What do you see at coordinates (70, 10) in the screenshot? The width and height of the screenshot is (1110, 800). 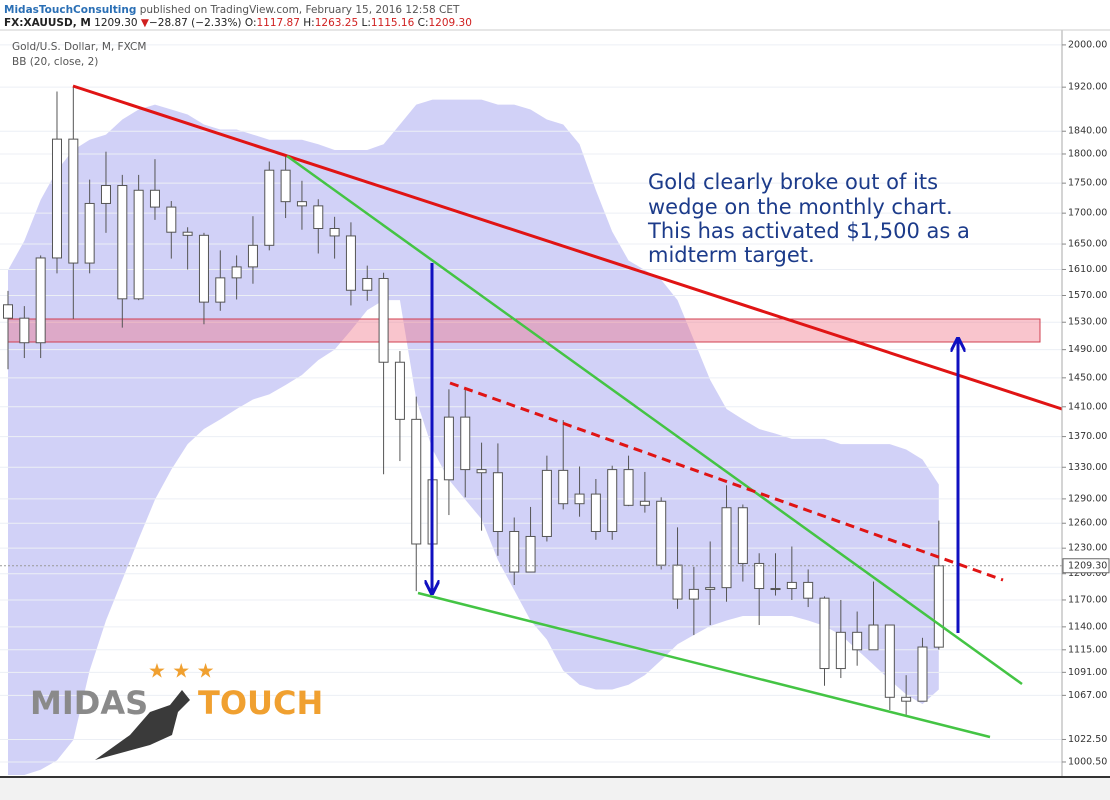 I see `publisher: MidasTouchConsulting` at bounding box center [70, 10].